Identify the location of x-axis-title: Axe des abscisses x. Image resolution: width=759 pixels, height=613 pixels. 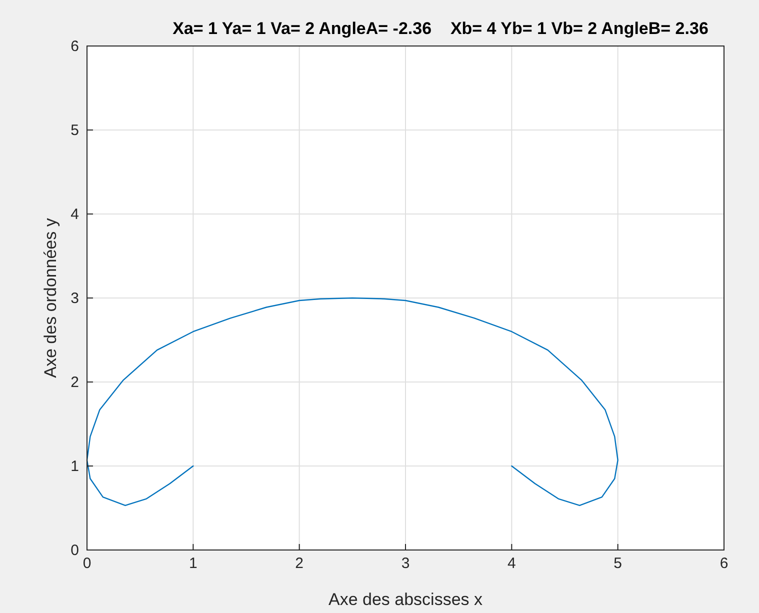
(406, 599).